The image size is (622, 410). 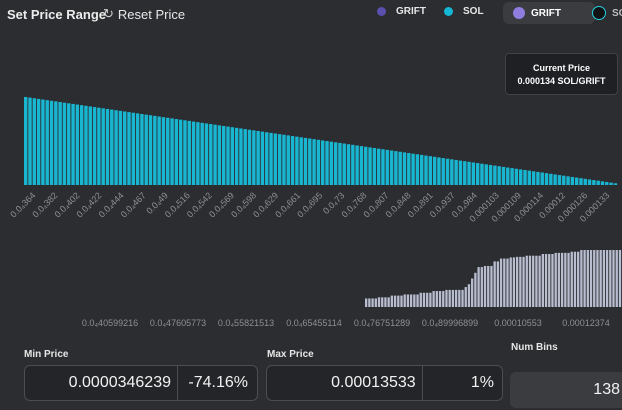 What do you see at coordinates (178, 323) in the screenshot?
I see `grift-x-tick-label: 0.0₄47605773` at bounding box center [178, 323].